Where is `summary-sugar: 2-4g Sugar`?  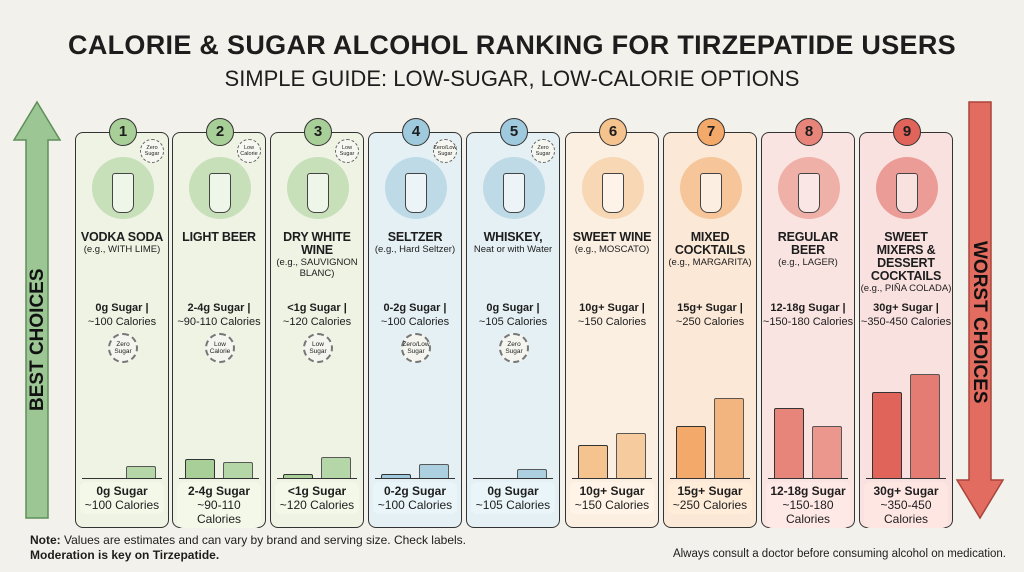 summary-sugar: 2-4g Sugar is located at coordinates (218, 491).